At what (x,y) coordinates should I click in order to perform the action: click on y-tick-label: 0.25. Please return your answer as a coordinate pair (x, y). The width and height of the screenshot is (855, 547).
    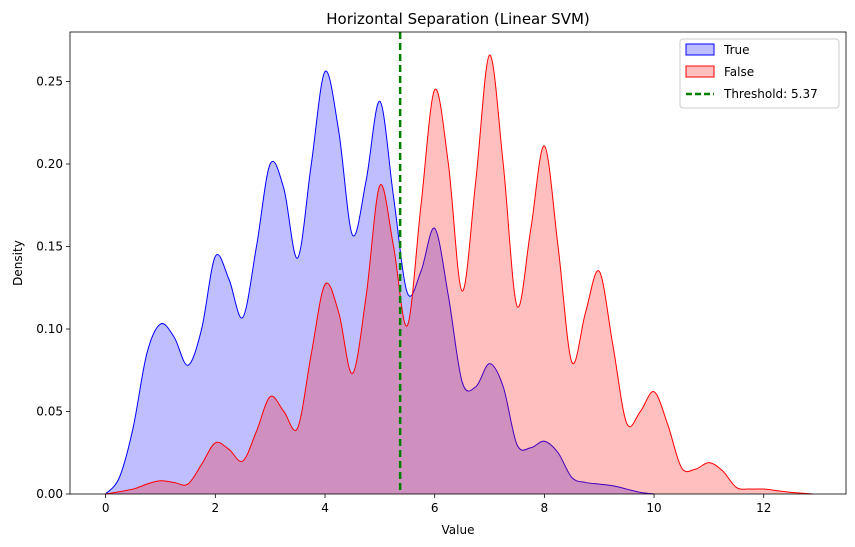
    Looking at the image, I should click on (49, 82).